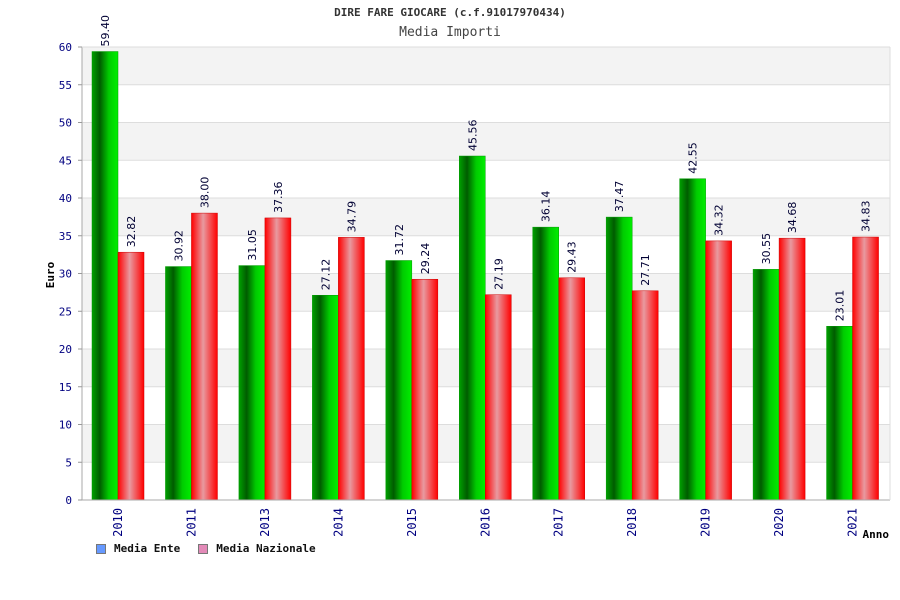 The width and height of the screenshot is (900, 600). Describe the element at coordinates (65, 85) in the screenshot. I see `y-tick-label: 55` at that location.